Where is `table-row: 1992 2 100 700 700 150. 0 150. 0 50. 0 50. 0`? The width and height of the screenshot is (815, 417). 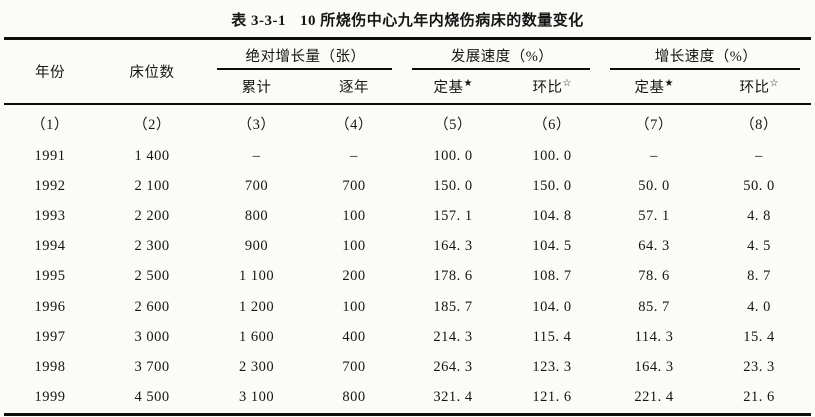 table-row: 1992 2 100 700 700 150. 0 150. 0 50. 0 50. 0 is located at coordinates (407, 186).